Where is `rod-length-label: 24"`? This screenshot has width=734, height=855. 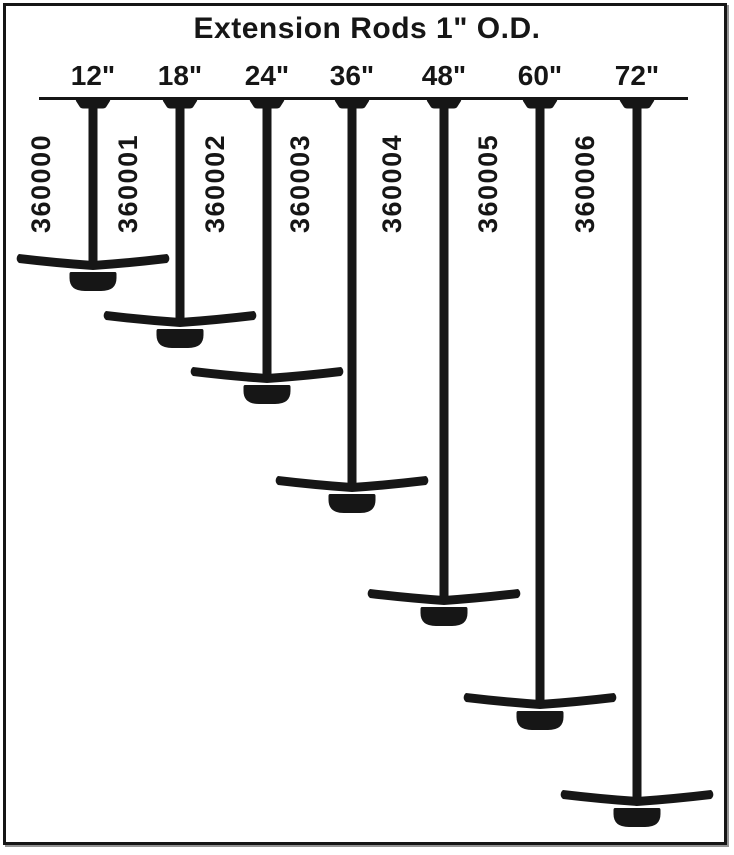 rod-length-label: 24" is located at coordinates (267, 75).